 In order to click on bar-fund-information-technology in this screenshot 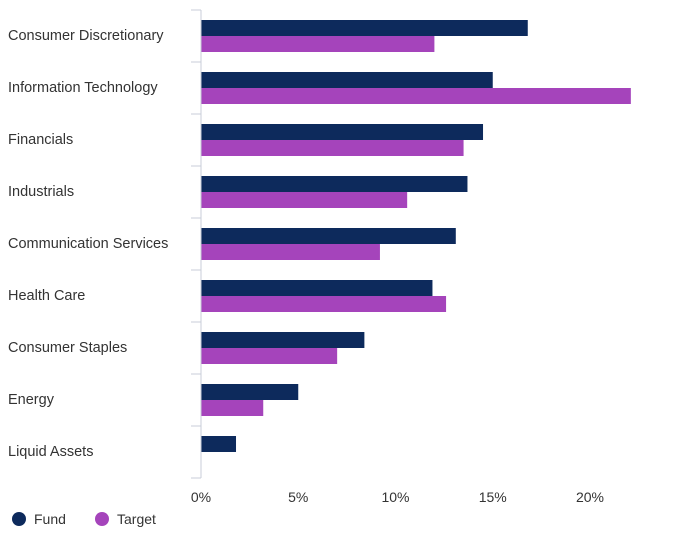, I will do `click(347, 80)`.